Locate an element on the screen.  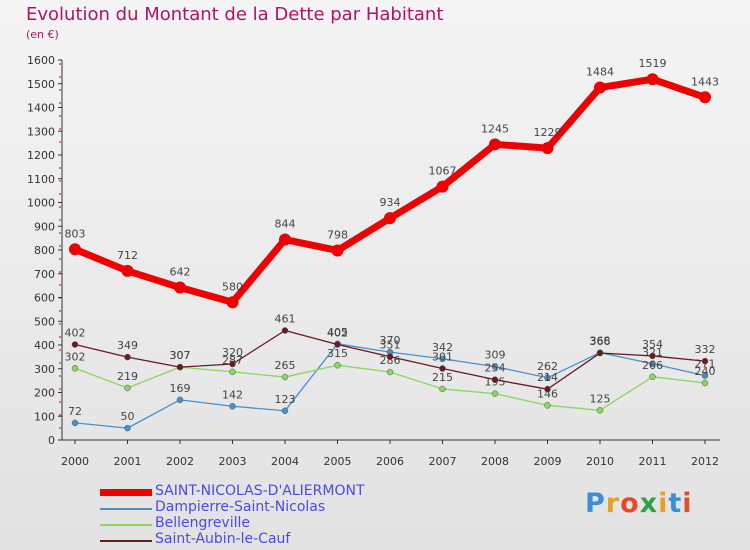
data-label-1: 72 is located at coordinates (75, 411).